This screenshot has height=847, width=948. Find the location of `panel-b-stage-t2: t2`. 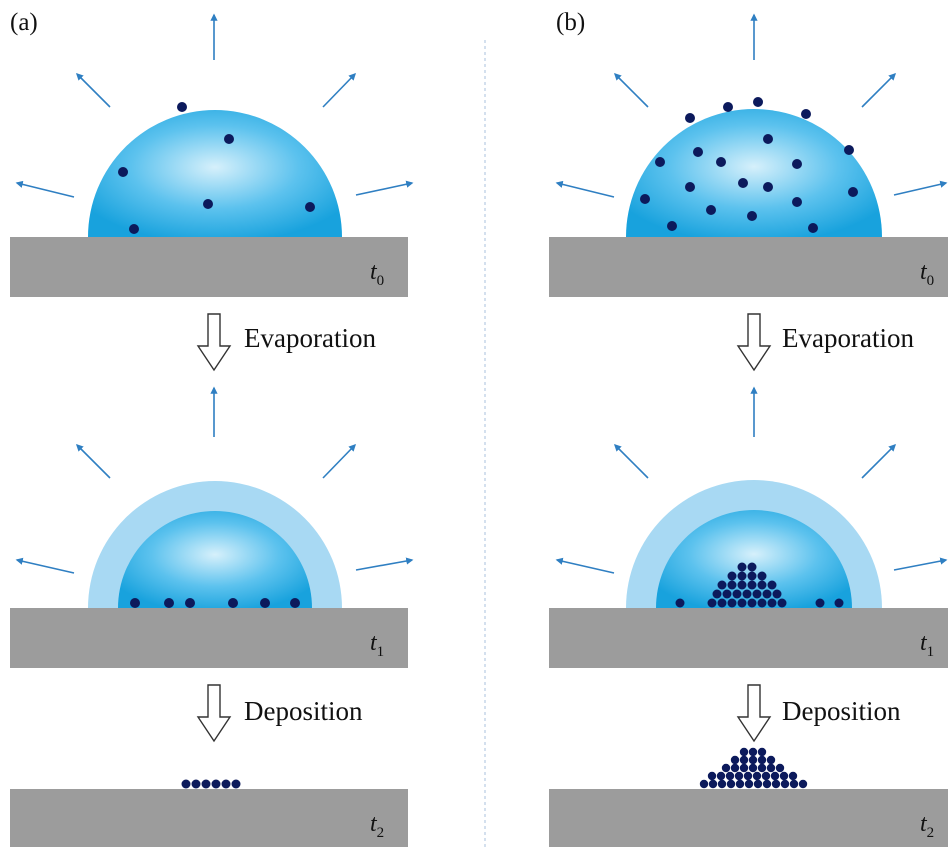

panel-b-stage-t2: t2 is located at coordinates (748, 797).